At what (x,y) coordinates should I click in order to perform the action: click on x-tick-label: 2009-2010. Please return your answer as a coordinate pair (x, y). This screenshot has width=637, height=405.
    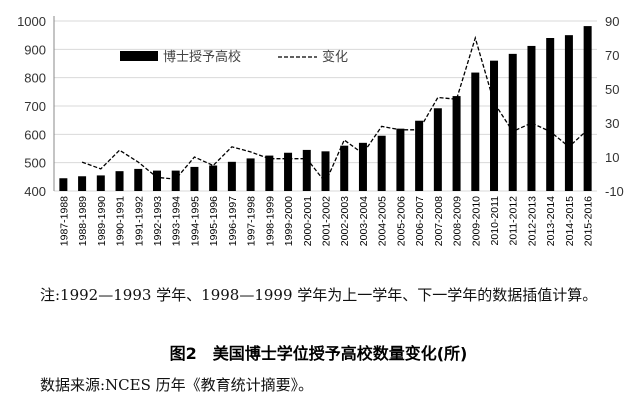
    Looking at the image, I should click on (476, 221).